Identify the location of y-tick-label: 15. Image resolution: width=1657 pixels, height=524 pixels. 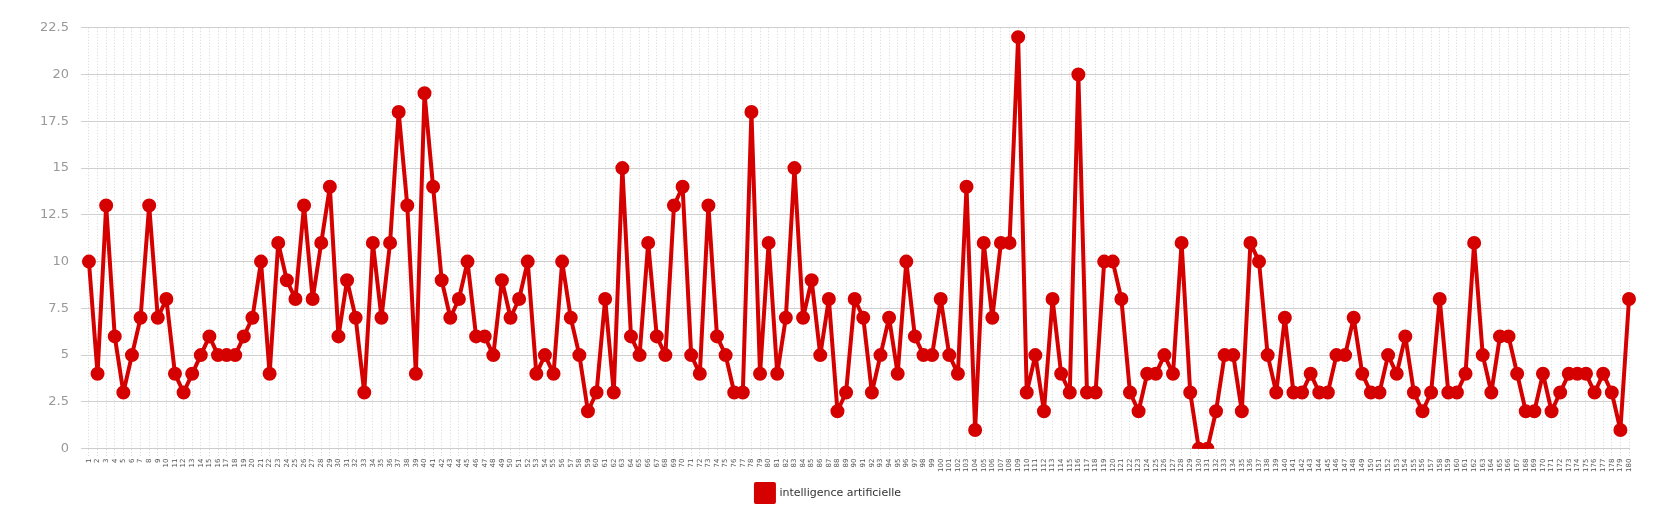
(60, 167).